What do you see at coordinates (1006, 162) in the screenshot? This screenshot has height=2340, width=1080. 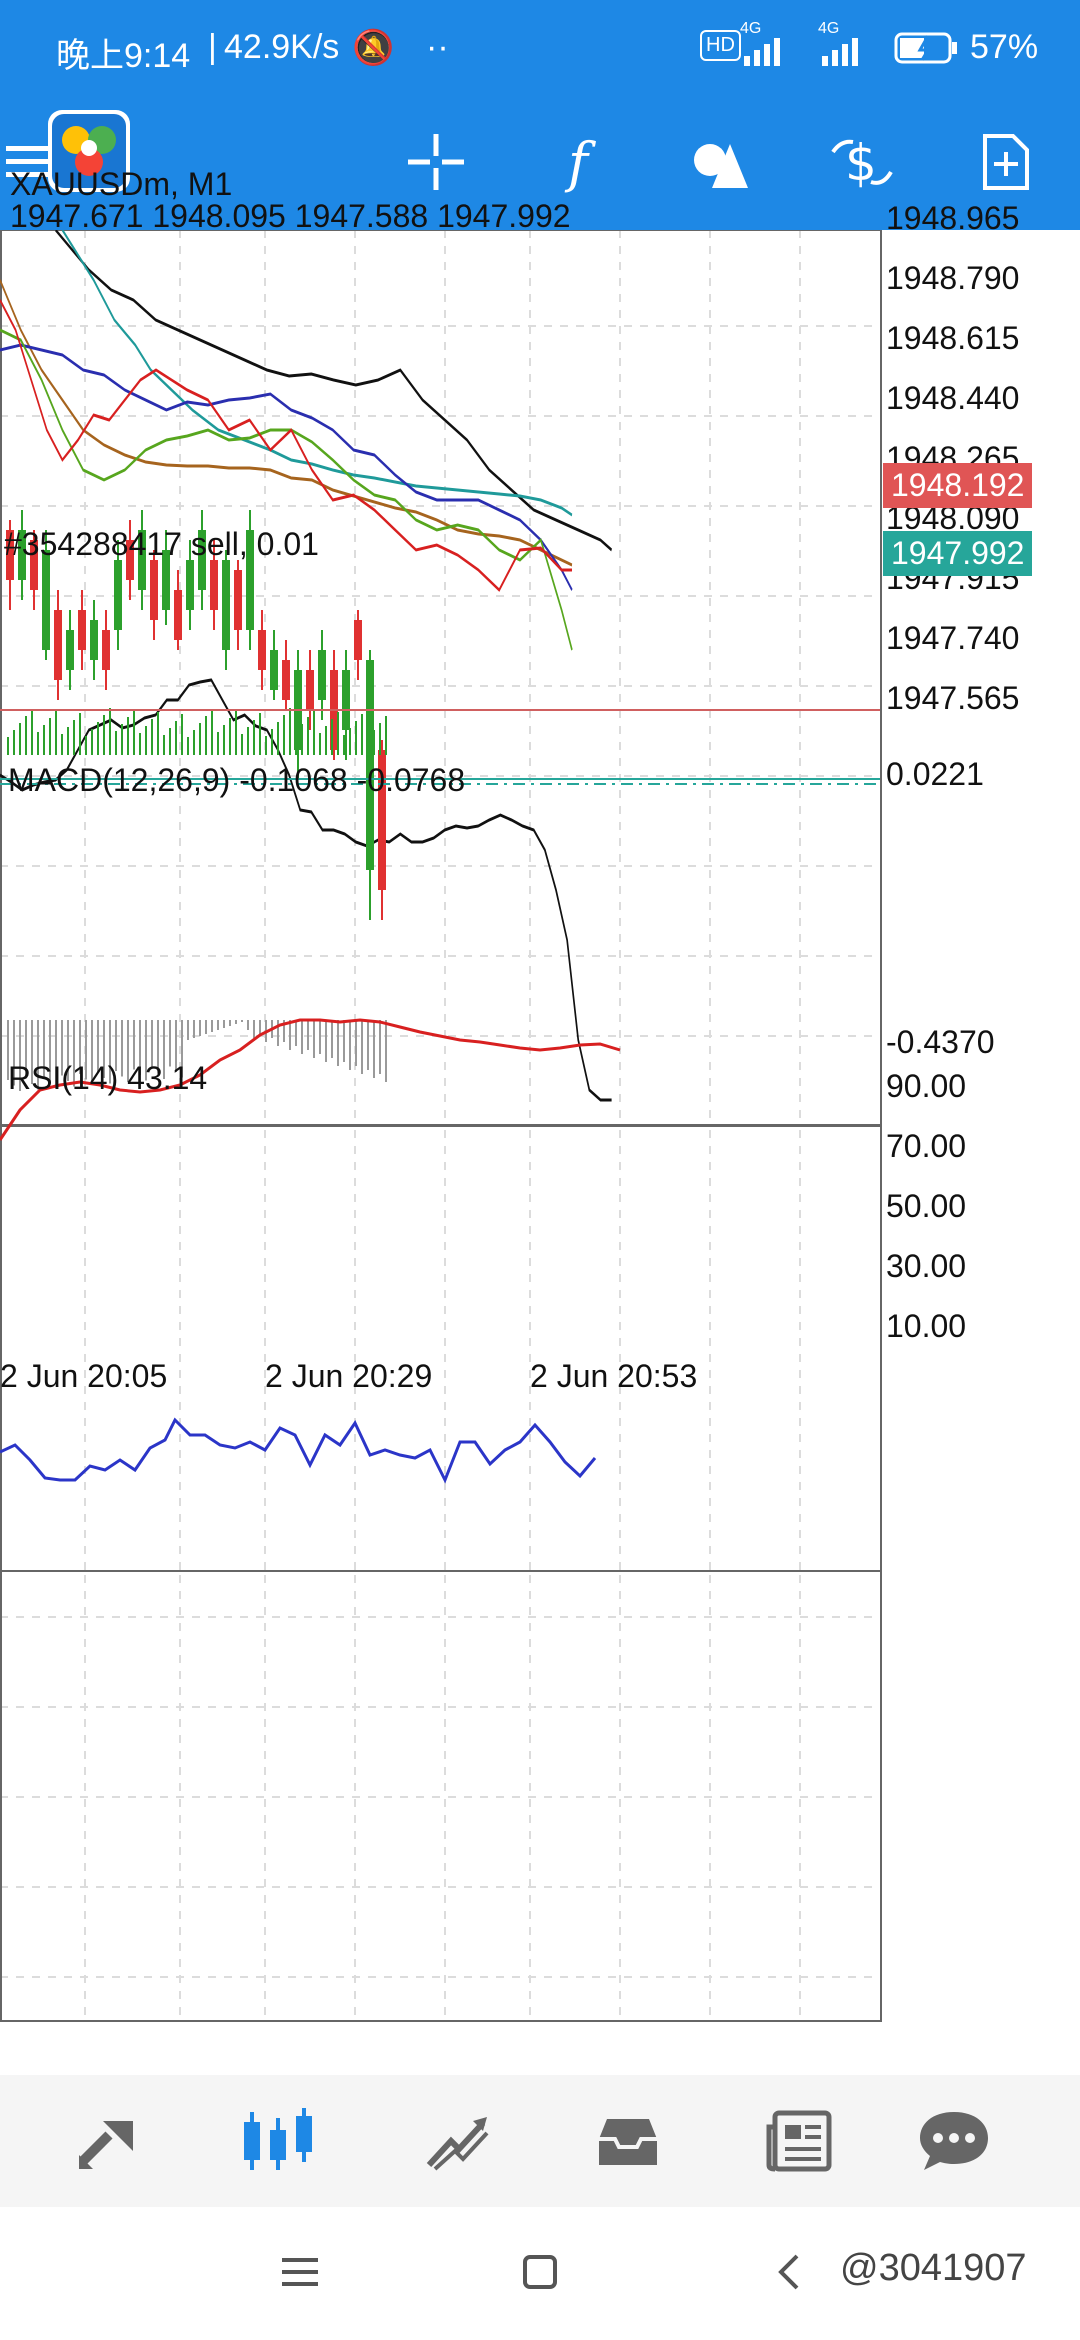 I see `new-order-icon` at bounding box center [1006, 162].